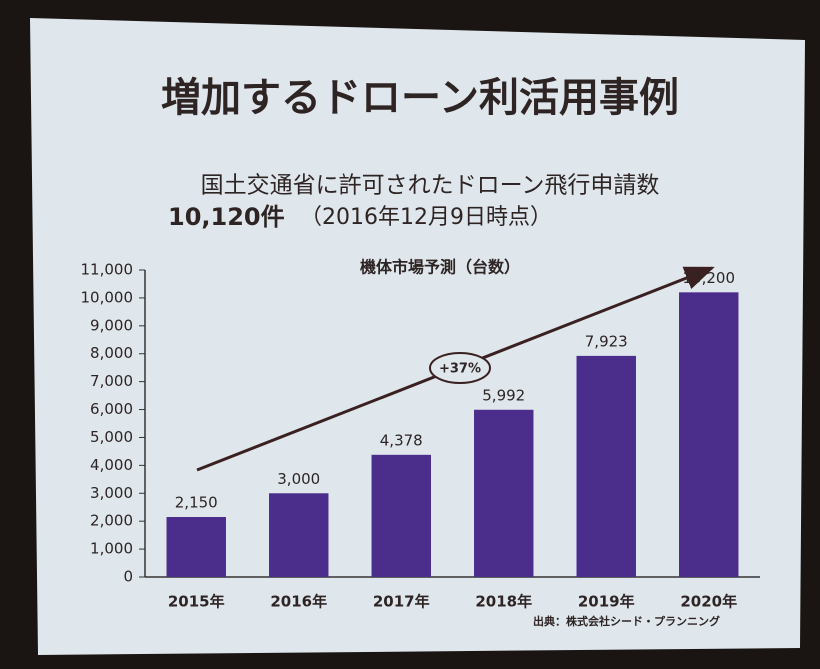  Describe the element at coordinates (503, 602) in the screenshot. I see `x-tick-label: 2018年` at that location.